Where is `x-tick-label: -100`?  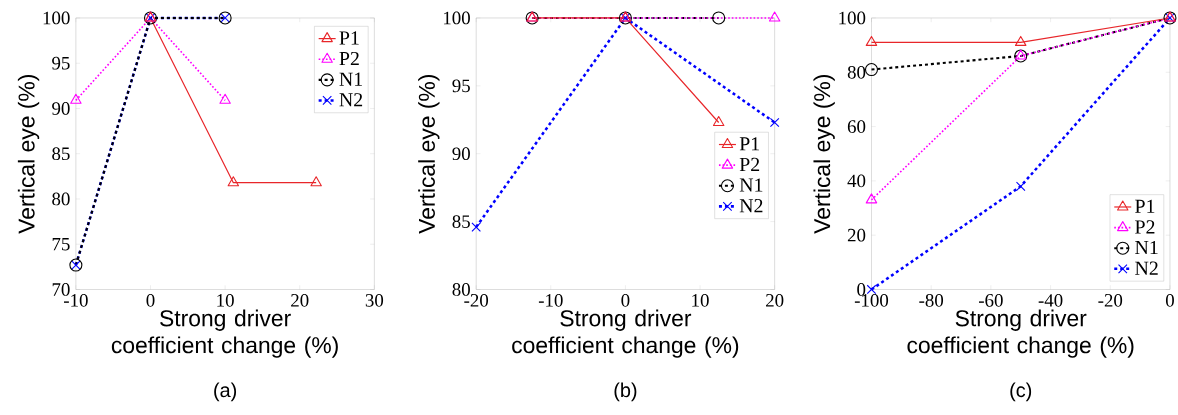 x-tick-label: -100 is located at coordinates (871, 300).